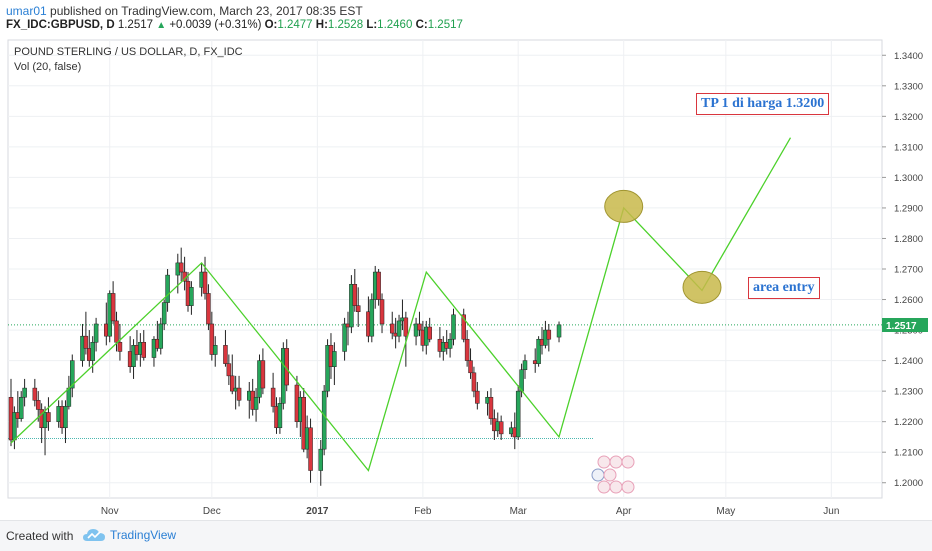  I want to click on y-tick-label: 1.2100, so click(908, 453).